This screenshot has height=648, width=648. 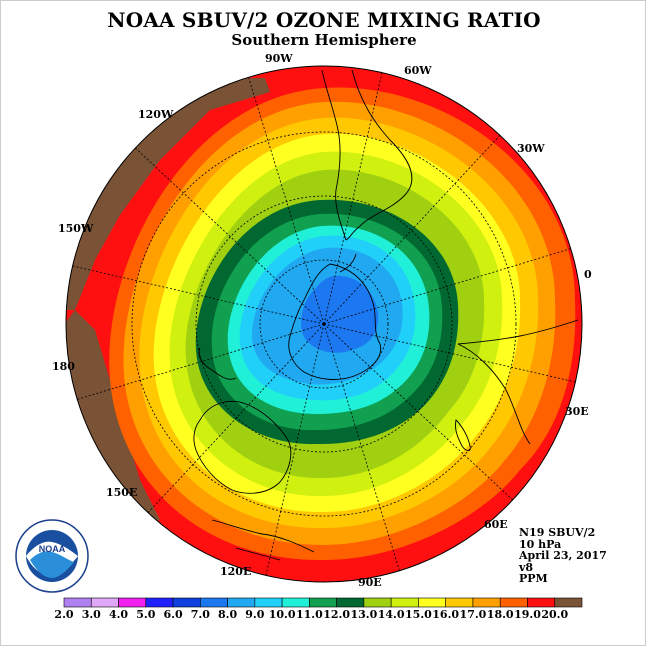 What do you see at coordinates (473, 614) in the screenshot?
I see `colorbar-tick-label: 17.0` at bounding box center [473, 614].